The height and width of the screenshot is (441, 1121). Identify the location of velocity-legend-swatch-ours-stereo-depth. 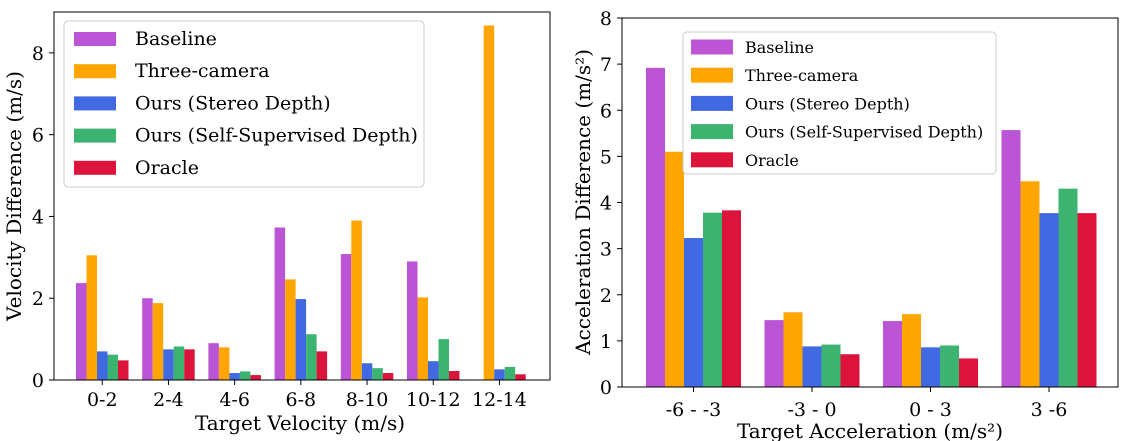
(95, 103).